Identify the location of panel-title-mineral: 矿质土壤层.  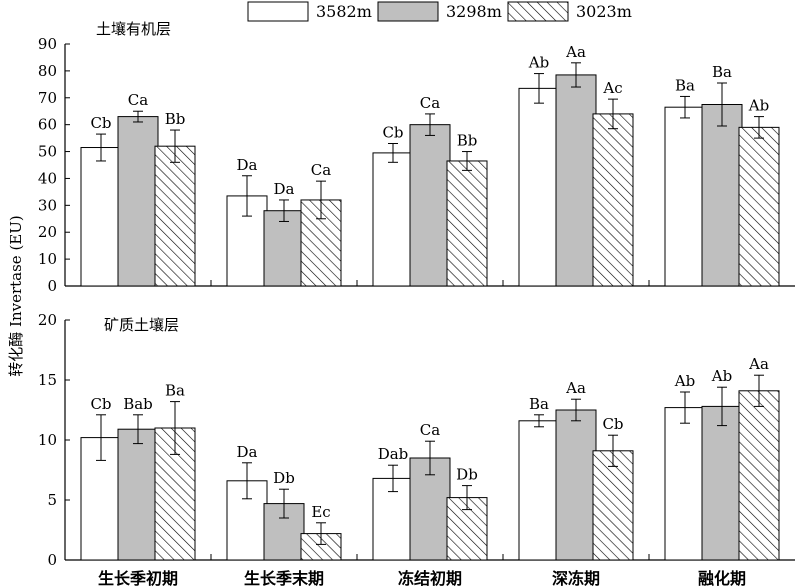
(141, 325).